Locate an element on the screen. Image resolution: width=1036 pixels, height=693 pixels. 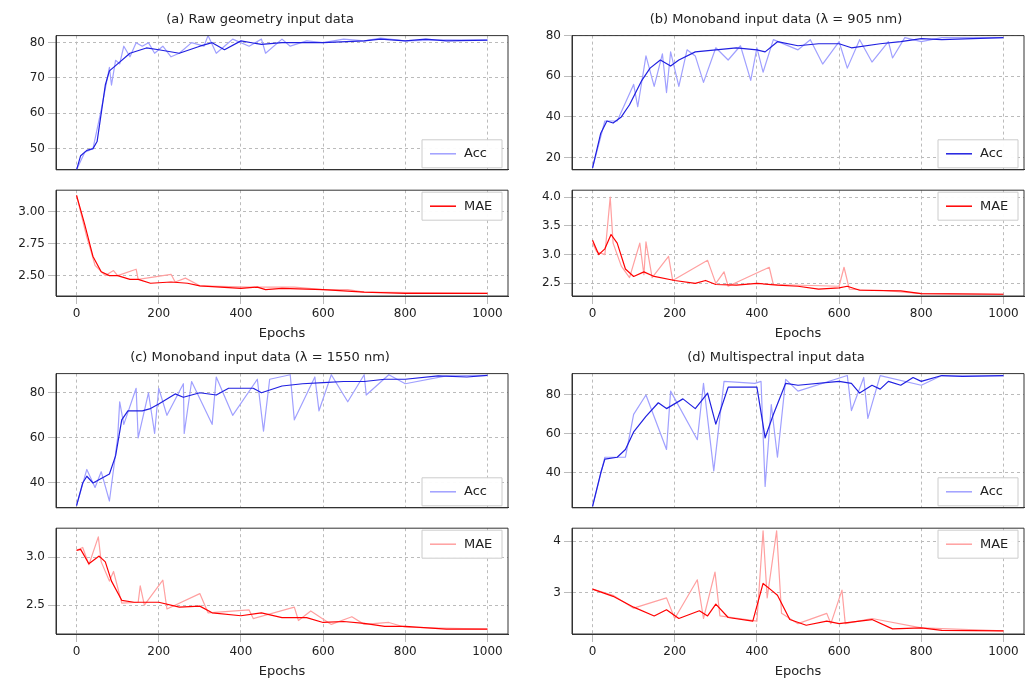
y-tick-label: 4 is located at coordinates (557, 540).